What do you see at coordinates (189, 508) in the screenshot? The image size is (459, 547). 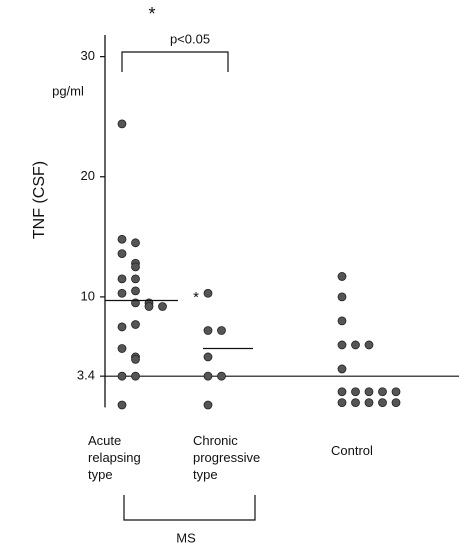 I see `group-bracket` at bounding box center [189, 508].